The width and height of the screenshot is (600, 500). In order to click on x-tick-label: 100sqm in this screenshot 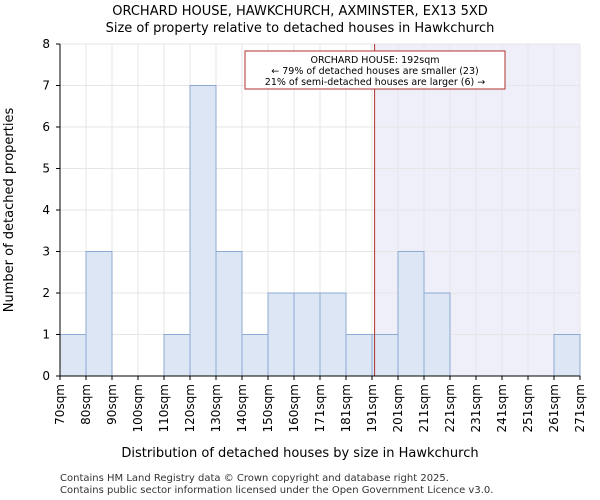, I will do `click(138, 408)`.